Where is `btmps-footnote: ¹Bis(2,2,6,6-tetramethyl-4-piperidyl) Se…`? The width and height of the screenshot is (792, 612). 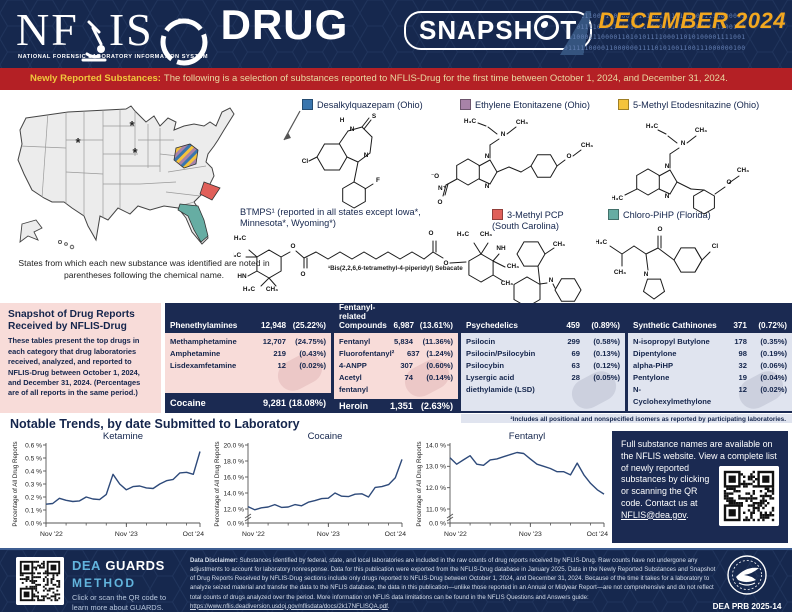 btmps-footnote: ¹Bis(2,2,6,6-tetramethyl-4-piperidyl) Se… is located at coordinates (395, 268).